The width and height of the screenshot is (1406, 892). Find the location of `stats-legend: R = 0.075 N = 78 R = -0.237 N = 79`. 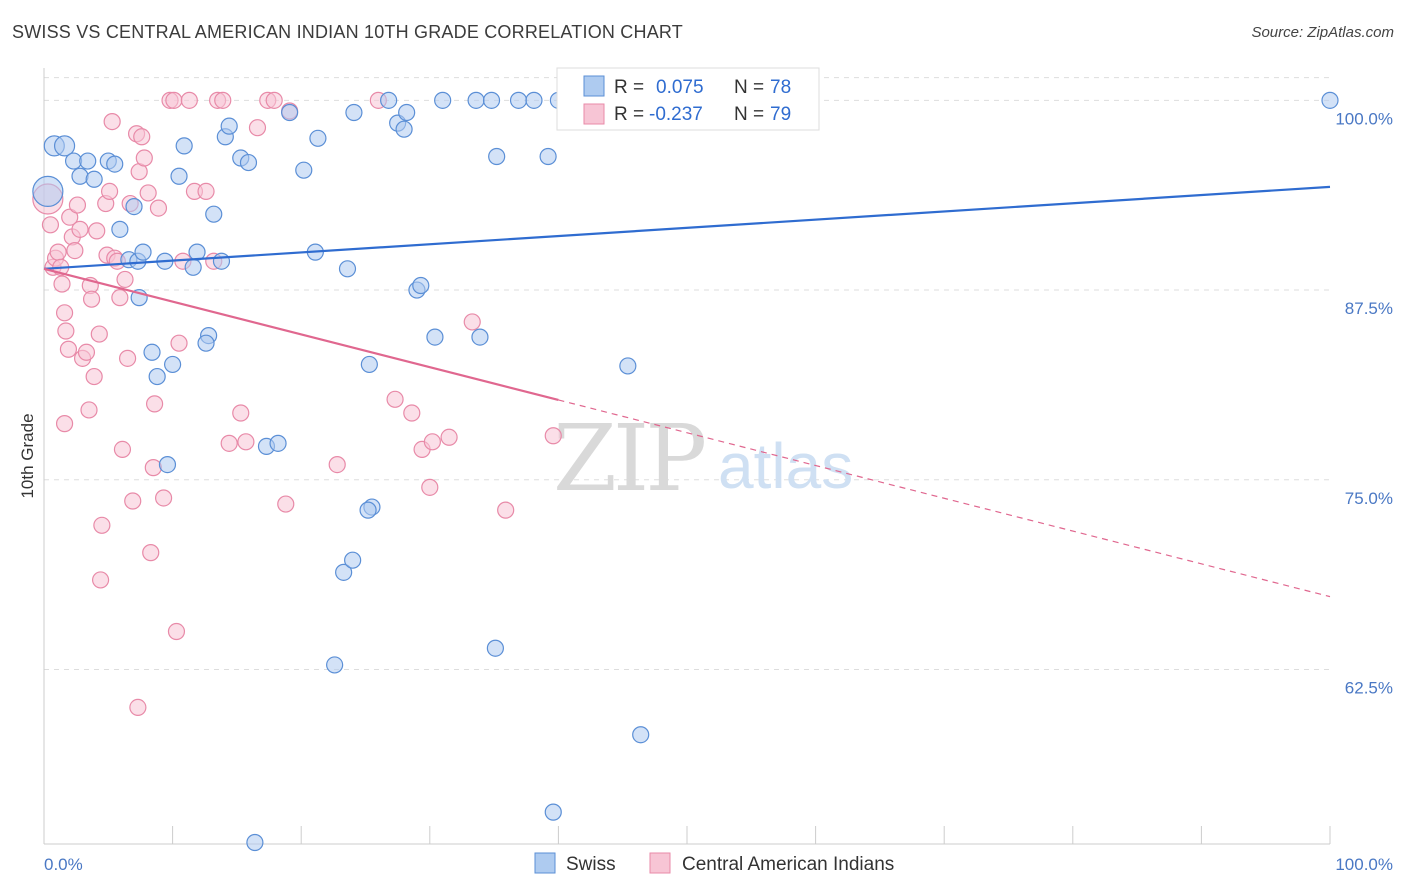

stats-legend: R = 0.075 N = 78 R = -0.237 N = 79 is located at coordinates (688, 99).